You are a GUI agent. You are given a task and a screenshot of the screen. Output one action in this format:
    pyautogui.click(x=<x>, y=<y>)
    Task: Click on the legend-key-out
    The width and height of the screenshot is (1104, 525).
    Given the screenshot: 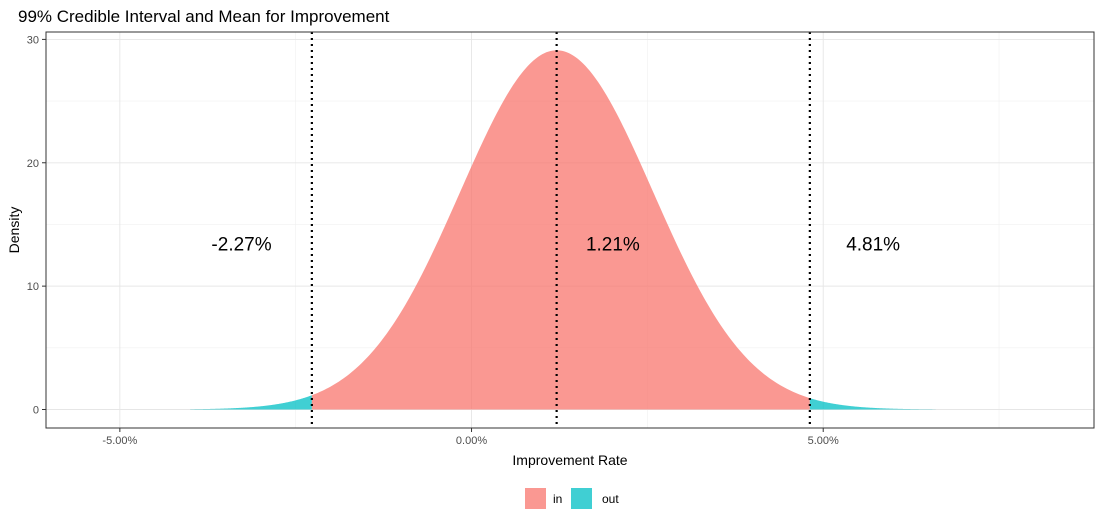 What is the action you would take?
    pyautogui.click(x=581, y=498)
    